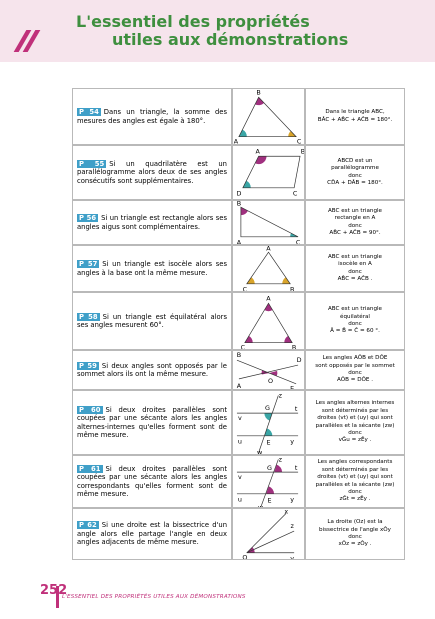 This screenshot has width=435, height=619. I want to click on property-id: P 58, so click(88, 316).